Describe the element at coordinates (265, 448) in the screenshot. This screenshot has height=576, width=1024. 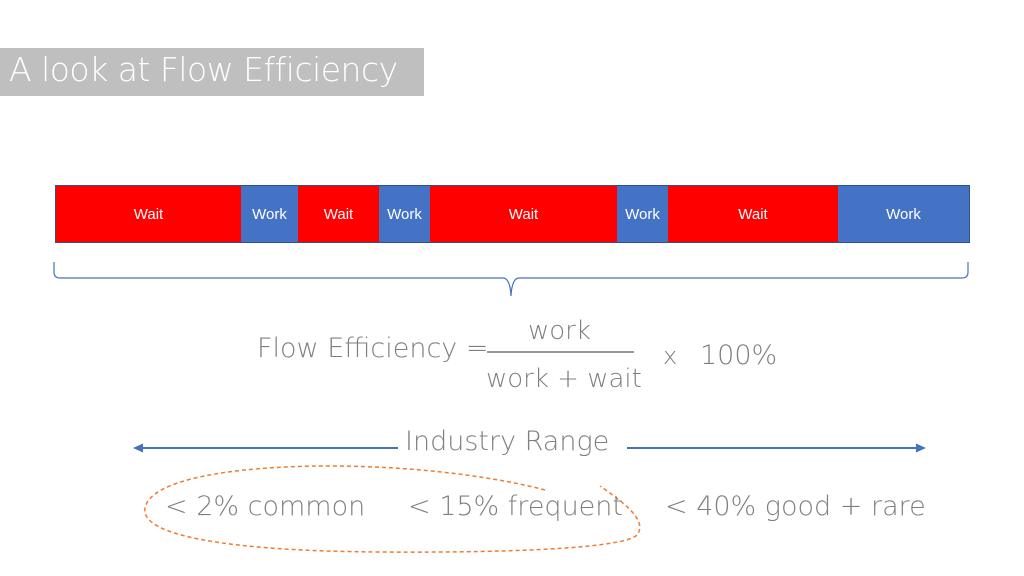
I see `left-arrow` at that location.